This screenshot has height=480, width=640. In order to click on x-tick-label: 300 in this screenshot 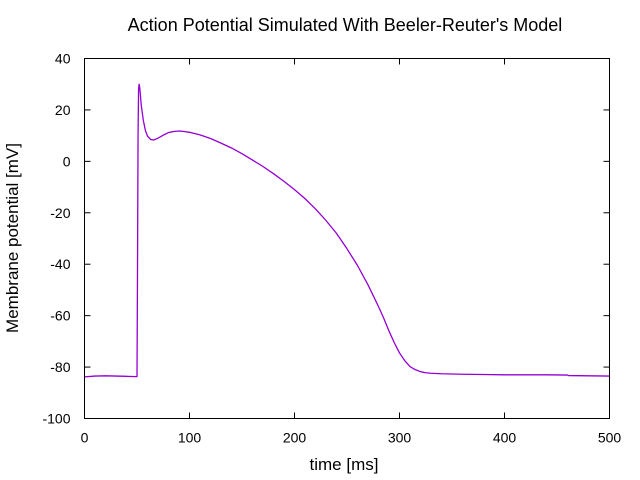, I will do `click(400, 438)`.